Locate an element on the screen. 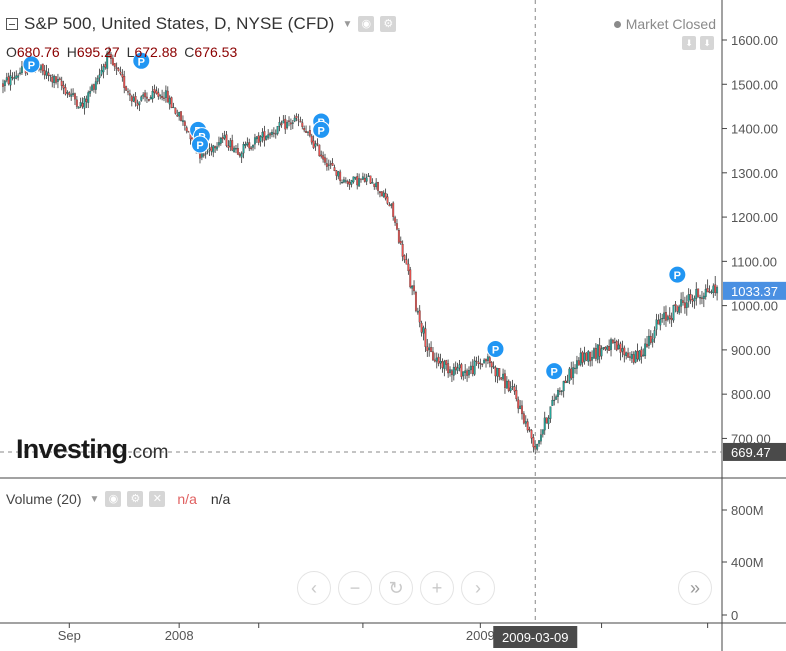 The width and height of the screenshot is (786, 651). close-icon: ✕ is located at coordinates (157, 499).